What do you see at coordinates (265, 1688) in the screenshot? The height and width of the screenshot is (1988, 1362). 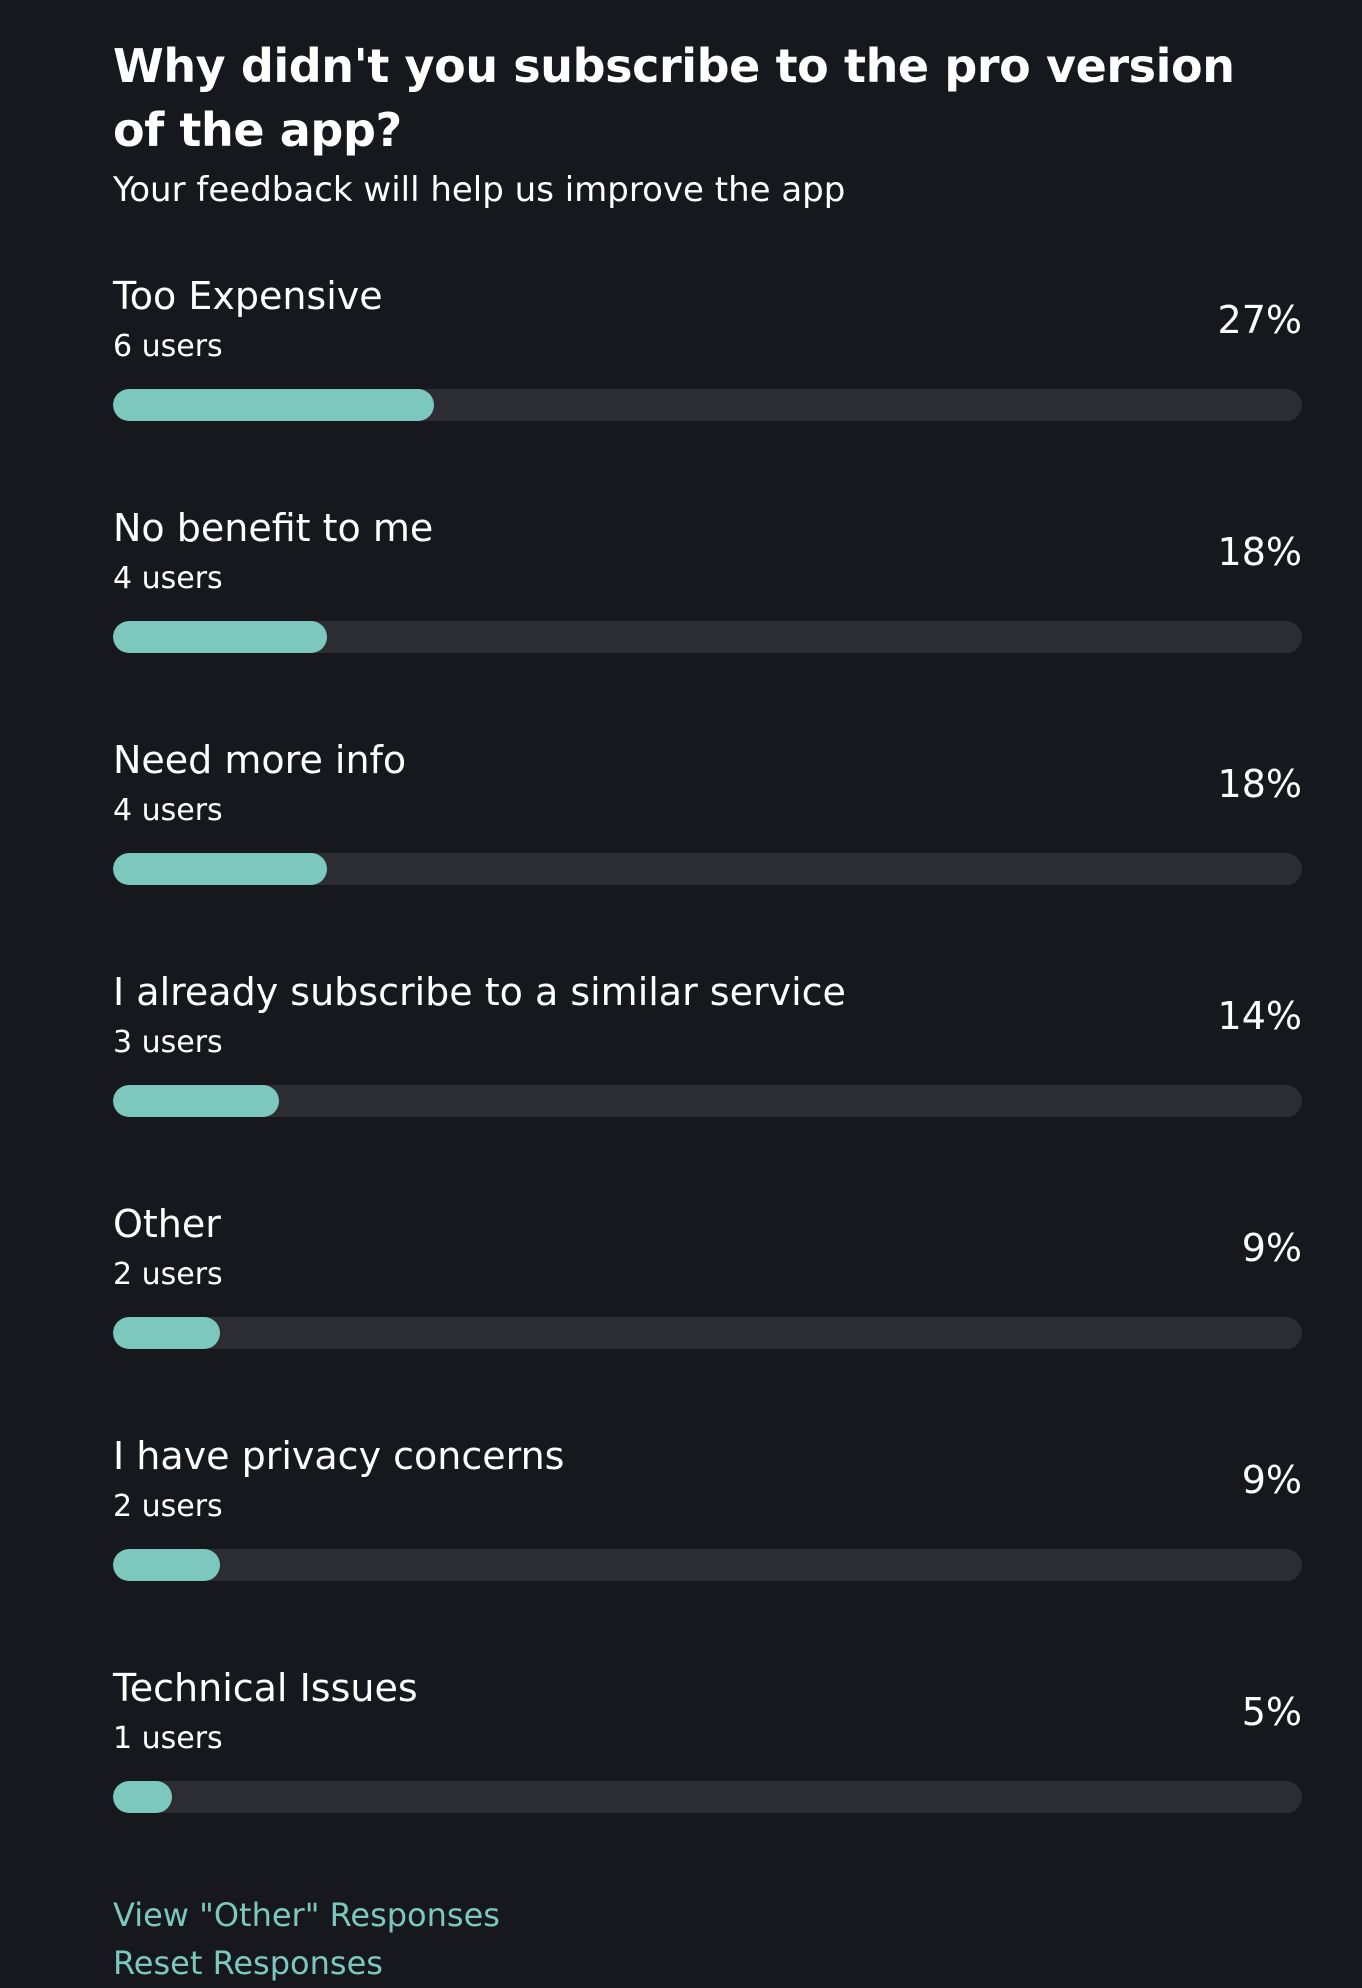 I see `option-label: Technical Issues` at bounding box center [265, 1688].